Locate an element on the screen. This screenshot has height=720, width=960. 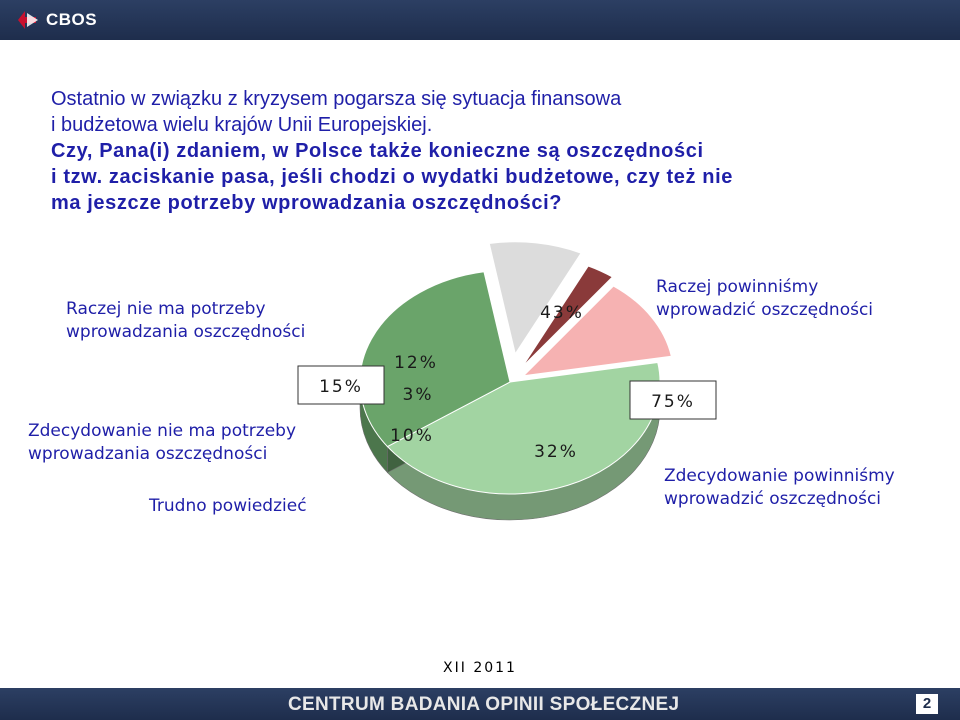
label-zdecydowanie-powinnismy-line-2: wprowadzić oszczędności is located at coordinates (773, 499).